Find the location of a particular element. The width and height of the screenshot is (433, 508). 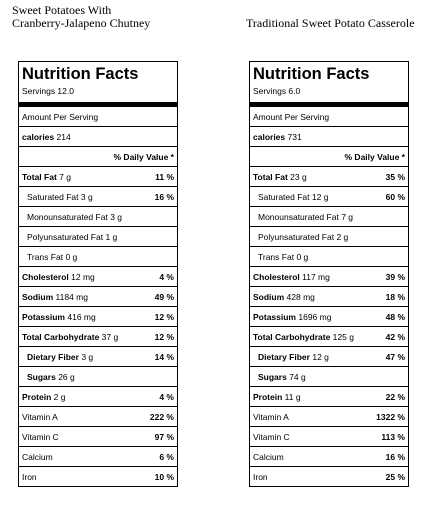

nutrient-row: Total Carbohydrate 37 g 12 % is located at coordinates (98, 337).